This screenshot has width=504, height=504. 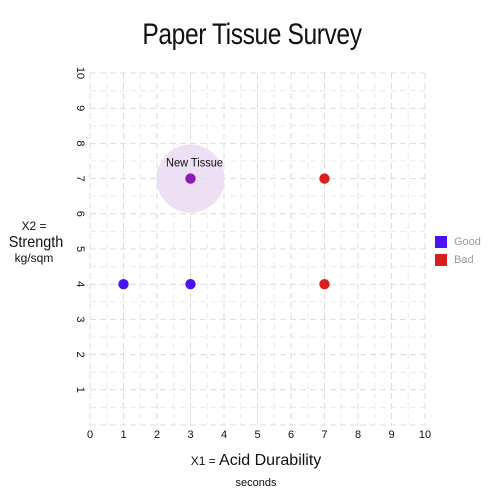 What do you see at coordinates (90, 435) in the screenshot?
I see `x-tick-label: 0` at bounding box center [90, 435].